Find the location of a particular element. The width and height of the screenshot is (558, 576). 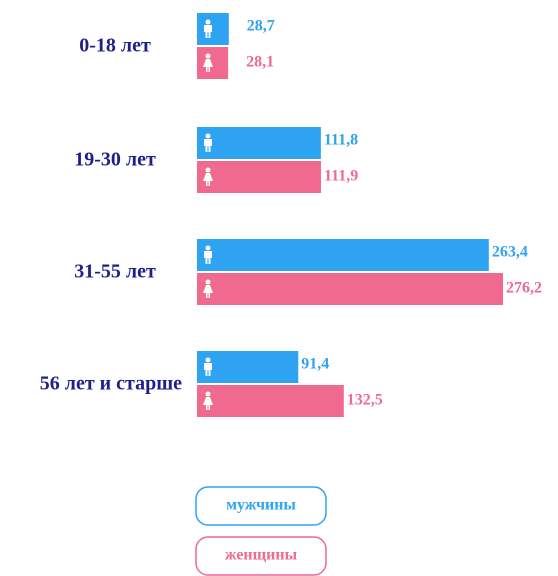

category-label: 56 лет и старше is located at coordinates (111, 384).